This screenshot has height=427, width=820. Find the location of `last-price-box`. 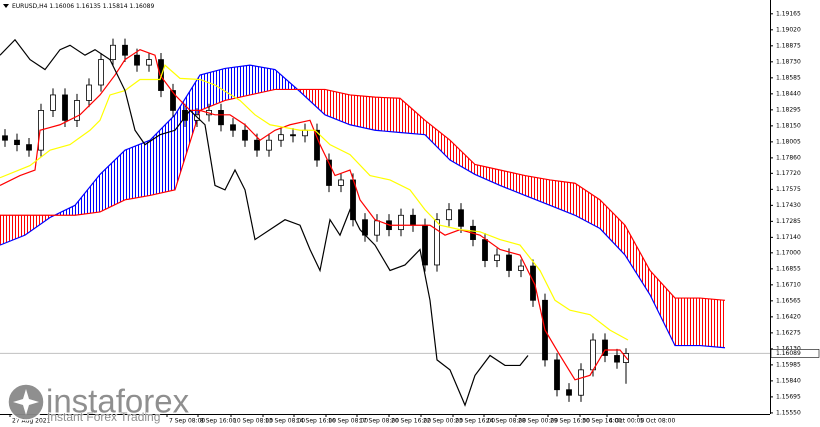

last-price-box is located at coordinates (795, 353).